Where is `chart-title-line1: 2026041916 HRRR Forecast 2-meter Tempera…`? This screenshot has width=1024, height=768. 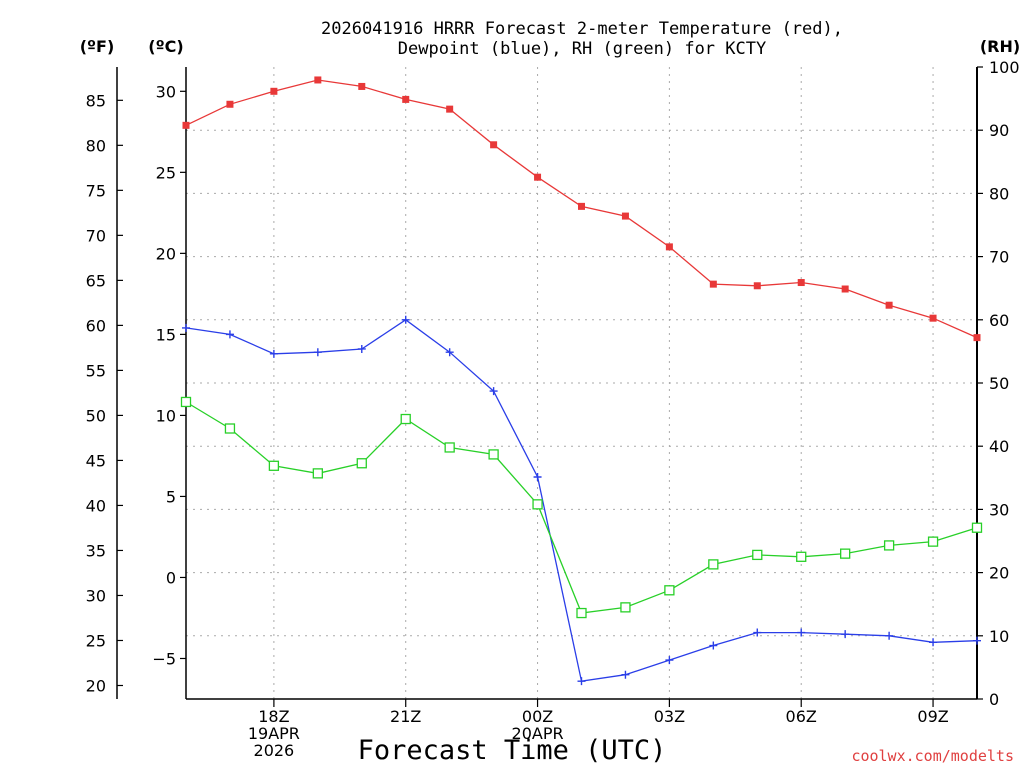 chart-title-line1: 2026041916 HRRR Forecast 2-meter Tempera… is located at coordinates (582, 29).